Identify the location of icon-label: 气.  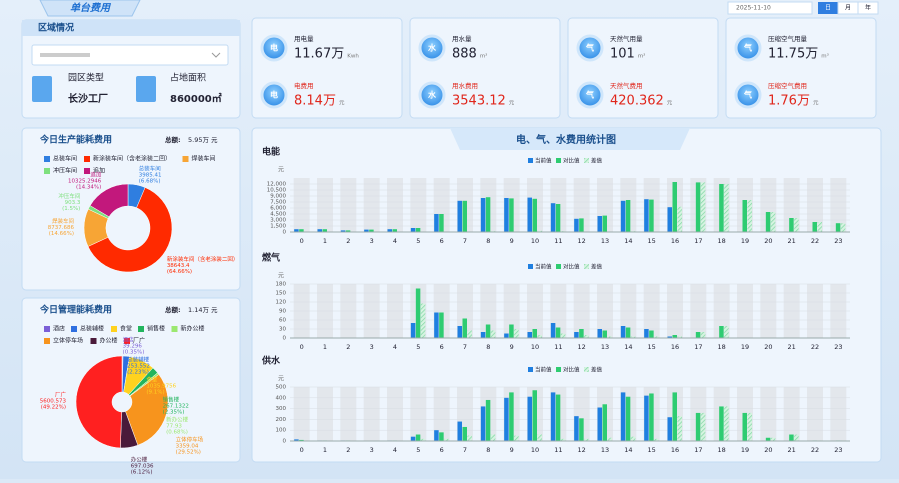
(747, 48).